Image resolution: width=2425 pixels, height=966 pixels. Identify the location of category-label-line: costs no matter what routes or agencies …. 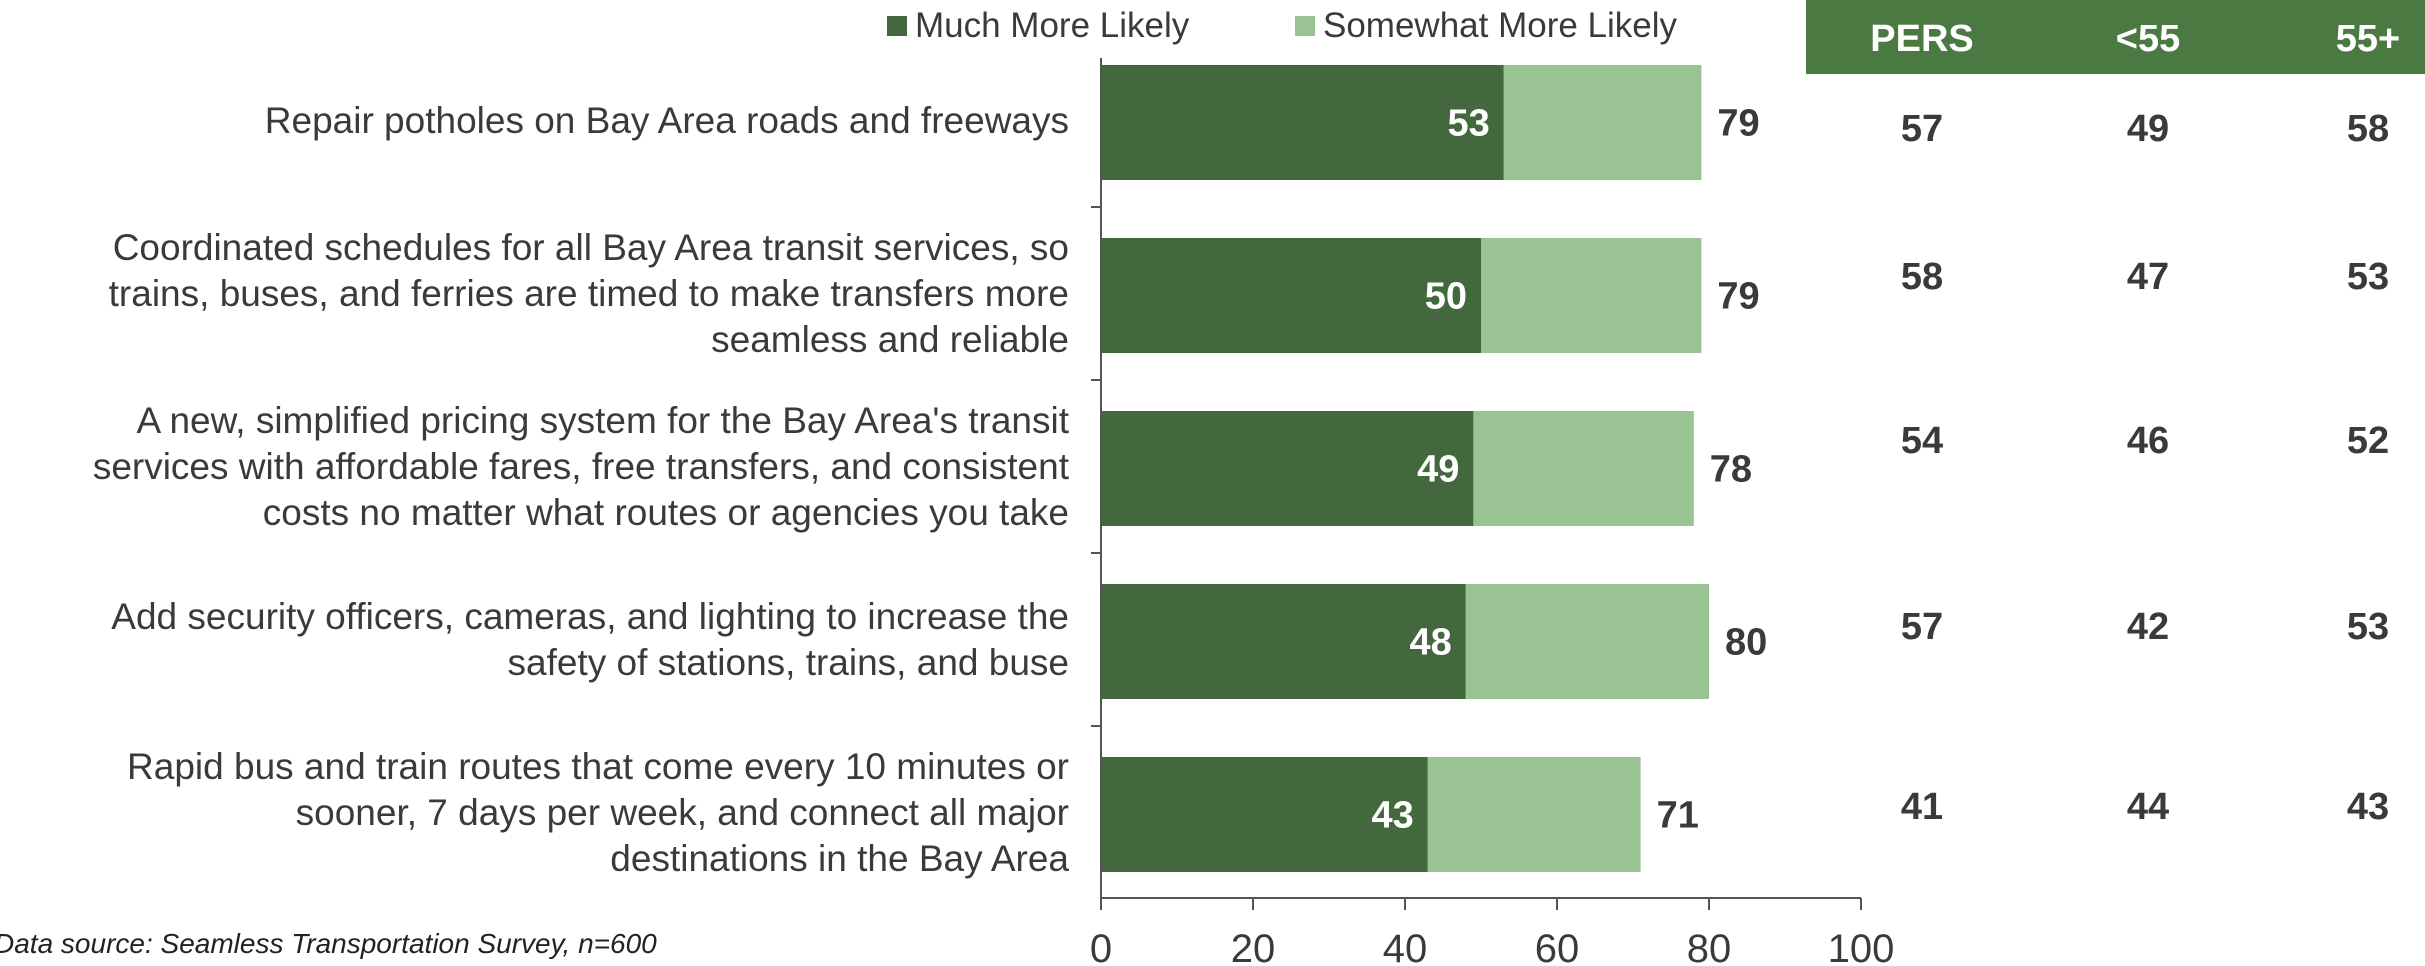
(534, 513).